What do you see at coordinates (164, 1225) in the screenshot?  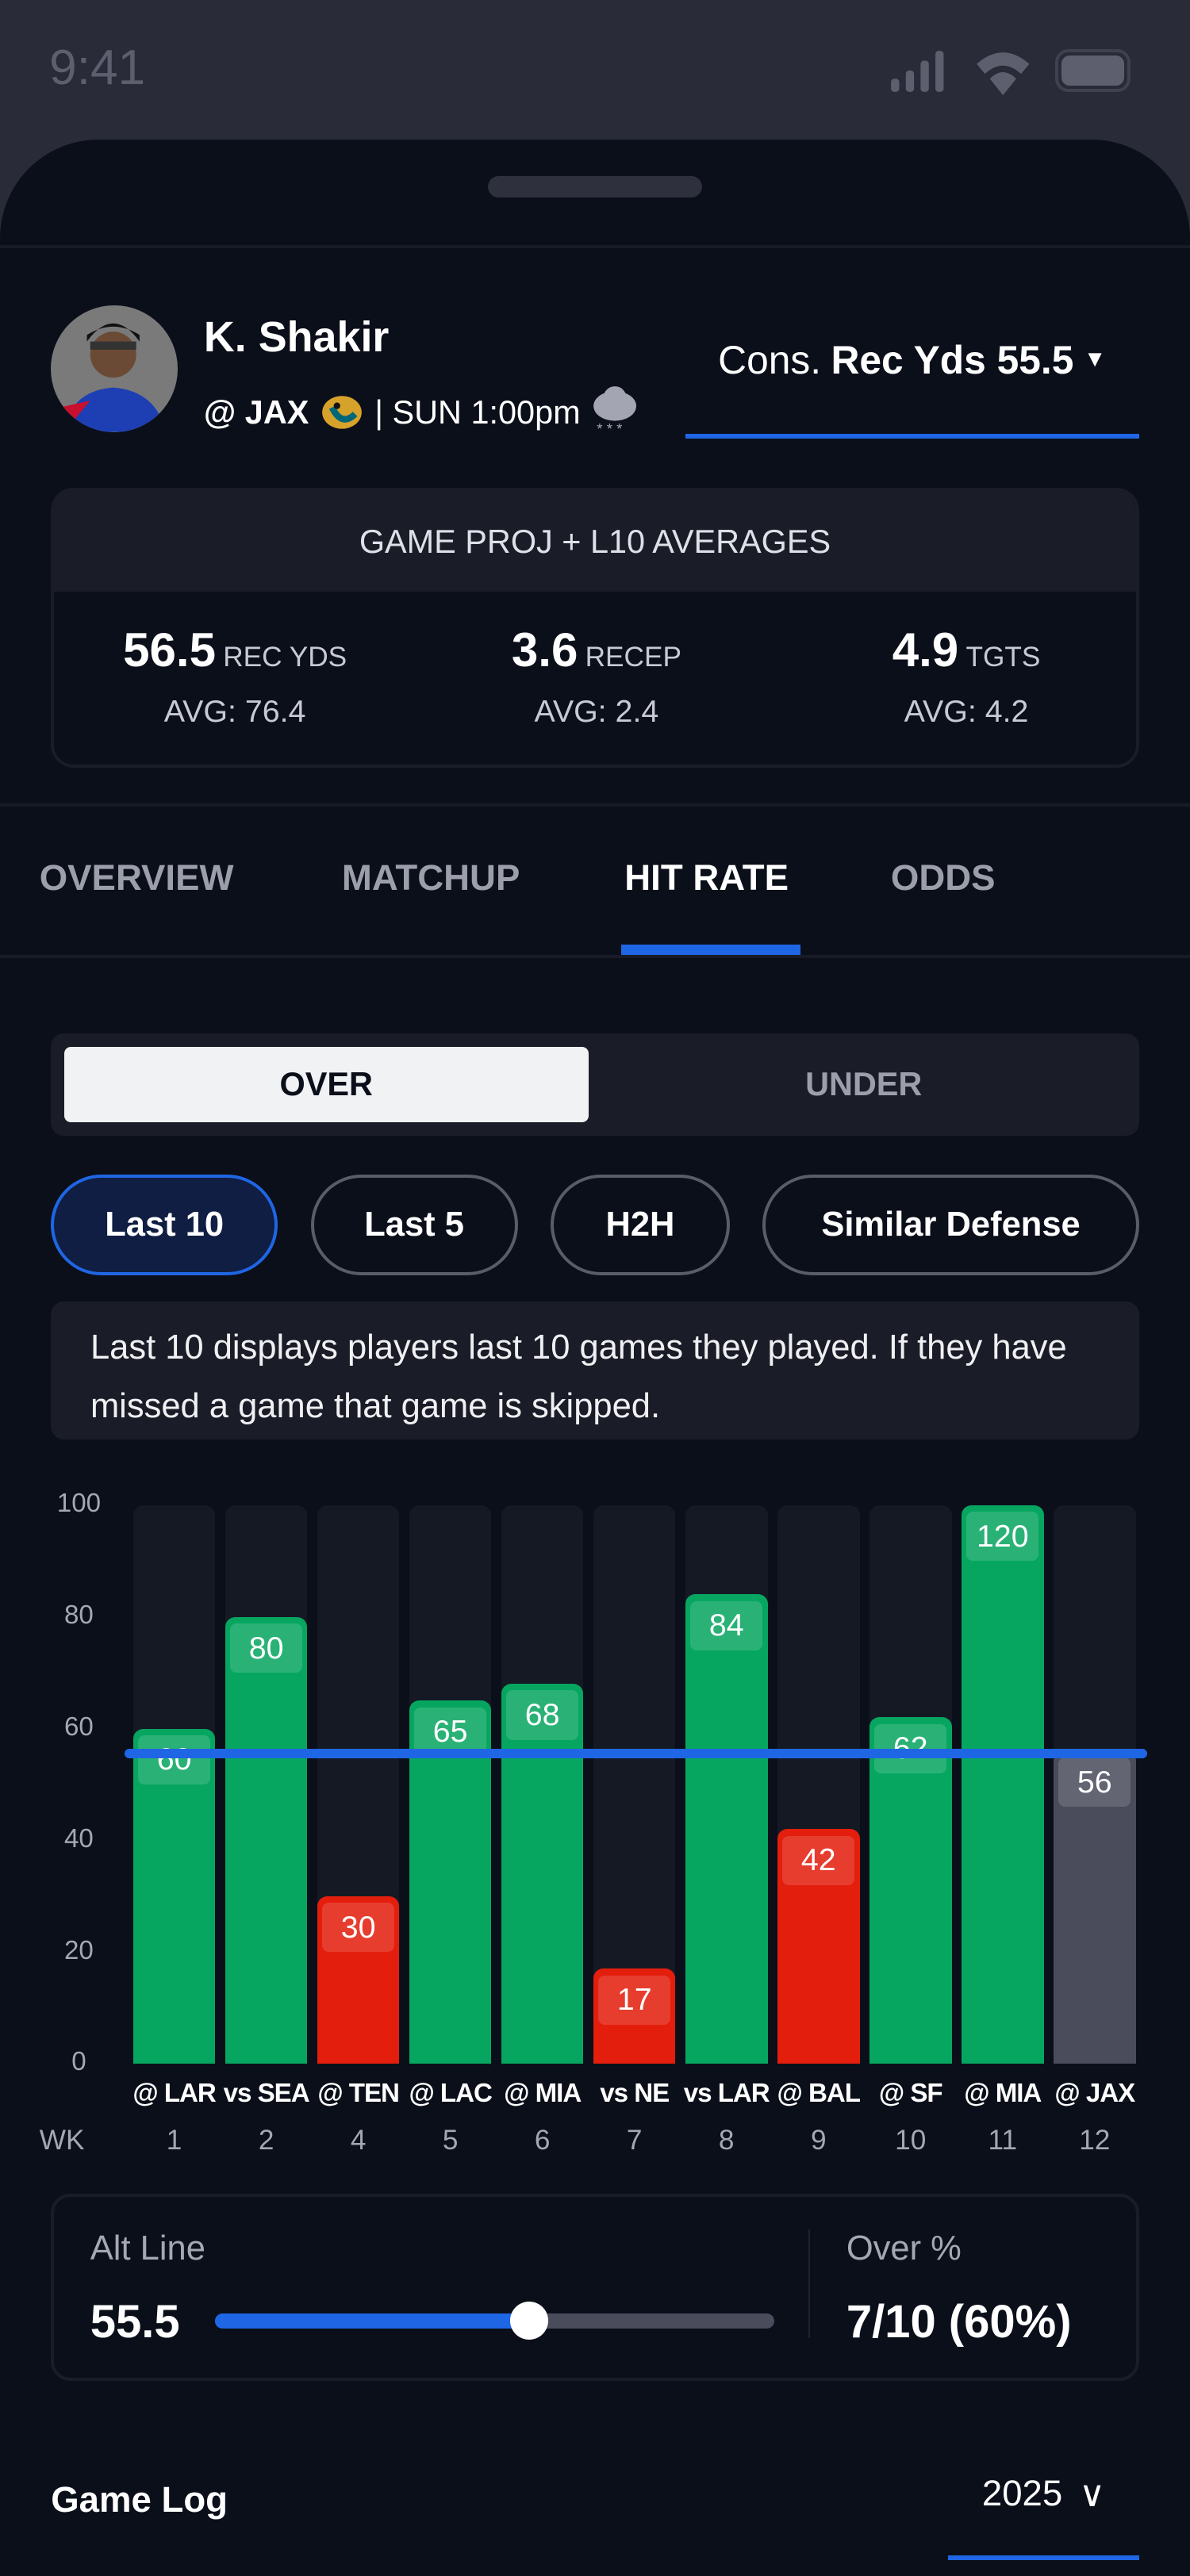 I see `filter-last-10: Last 10` at bounding box center [164, 1225].